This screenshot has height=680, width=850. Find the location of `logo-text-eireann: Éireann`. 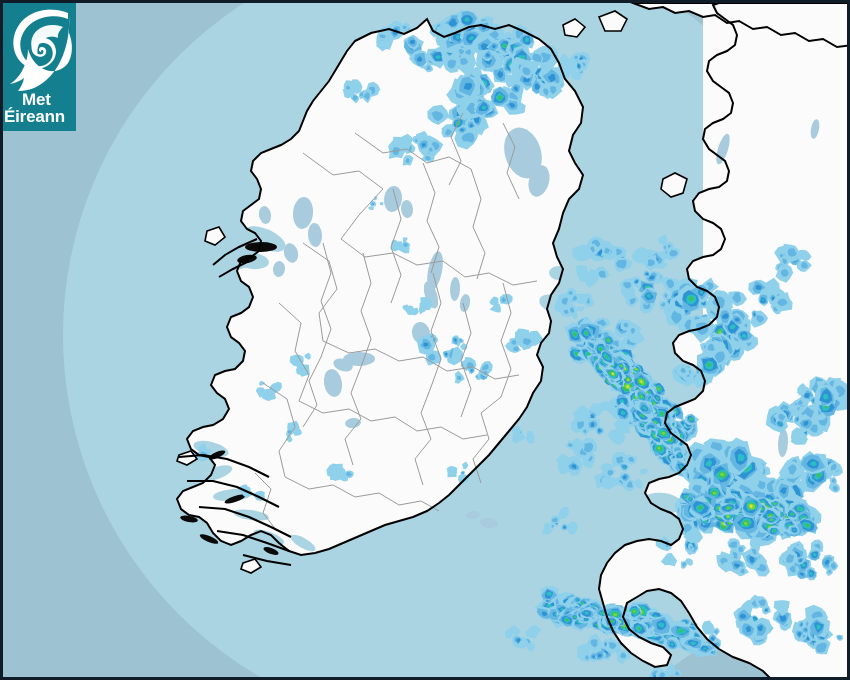

logo-text-eireann: Éireann is located at coordinates (34, 116).